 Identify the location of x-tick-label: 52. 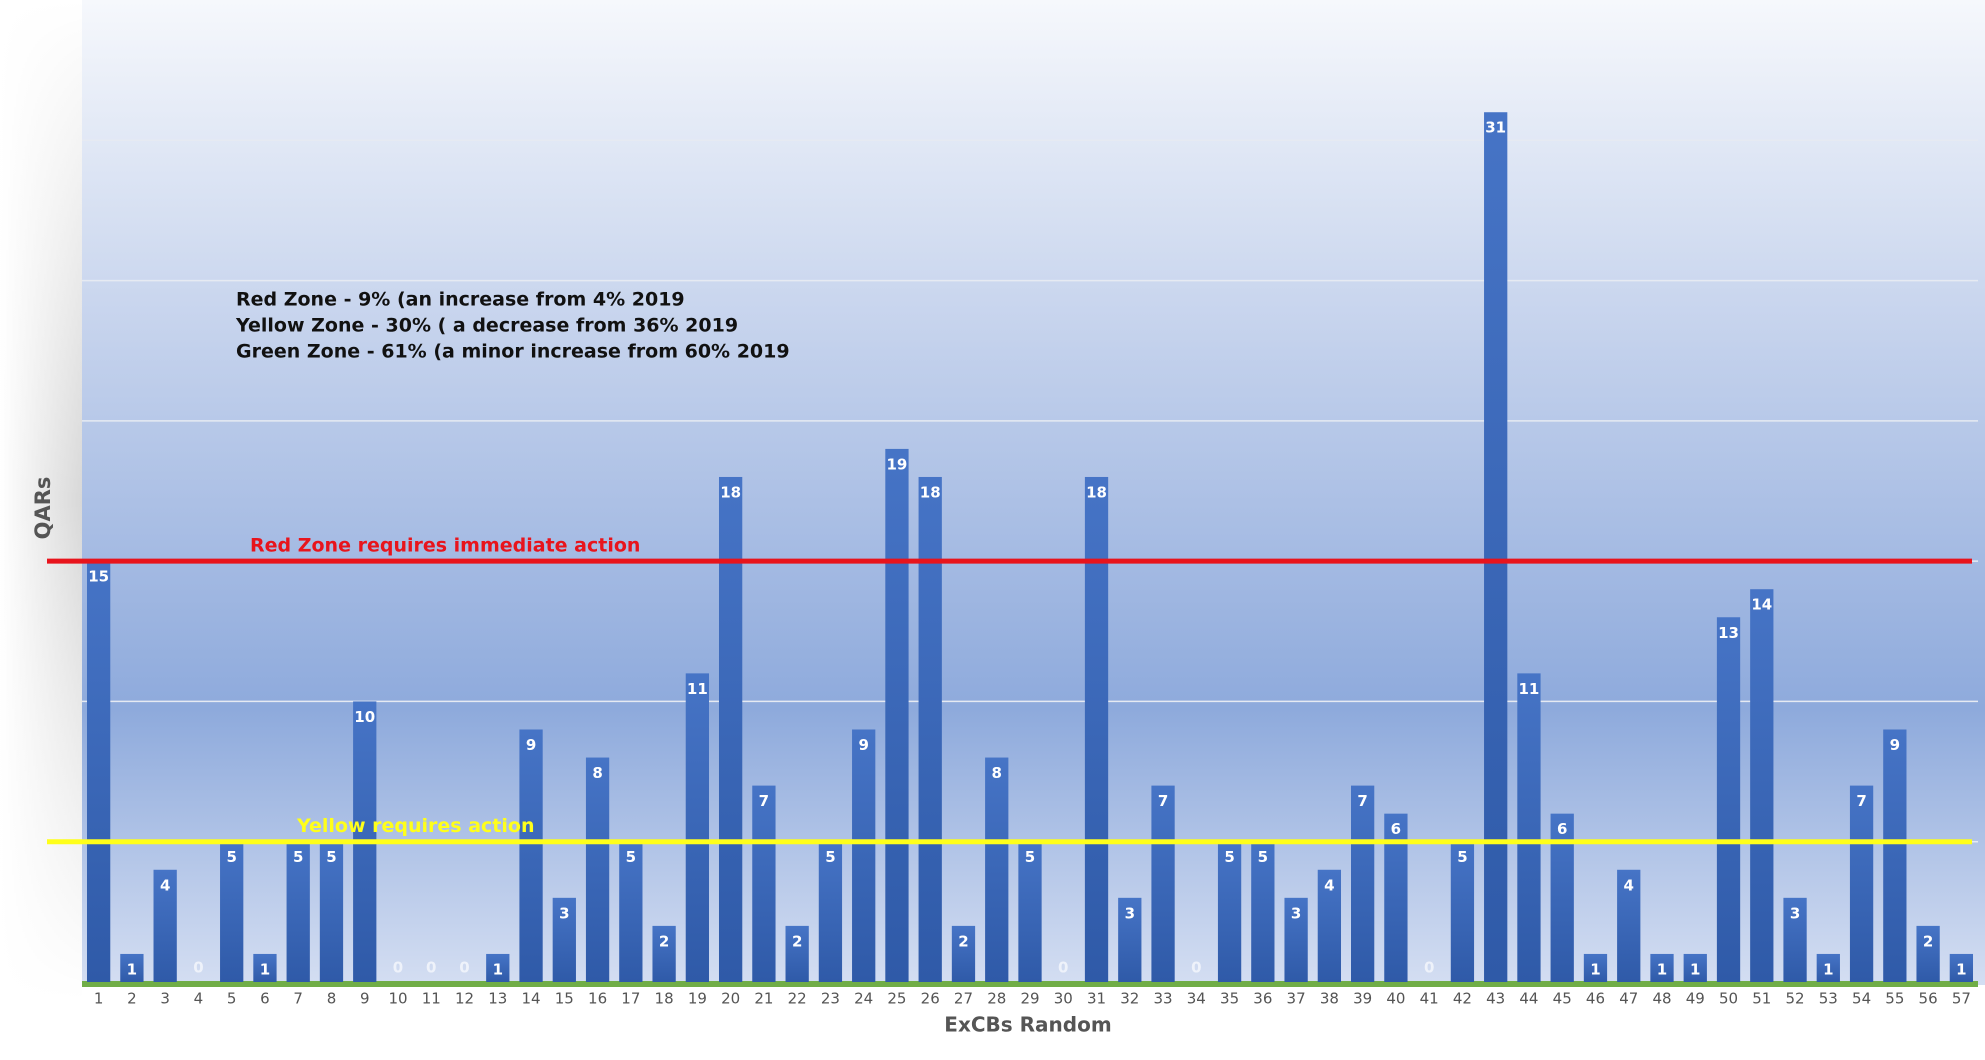
(1795, 999).